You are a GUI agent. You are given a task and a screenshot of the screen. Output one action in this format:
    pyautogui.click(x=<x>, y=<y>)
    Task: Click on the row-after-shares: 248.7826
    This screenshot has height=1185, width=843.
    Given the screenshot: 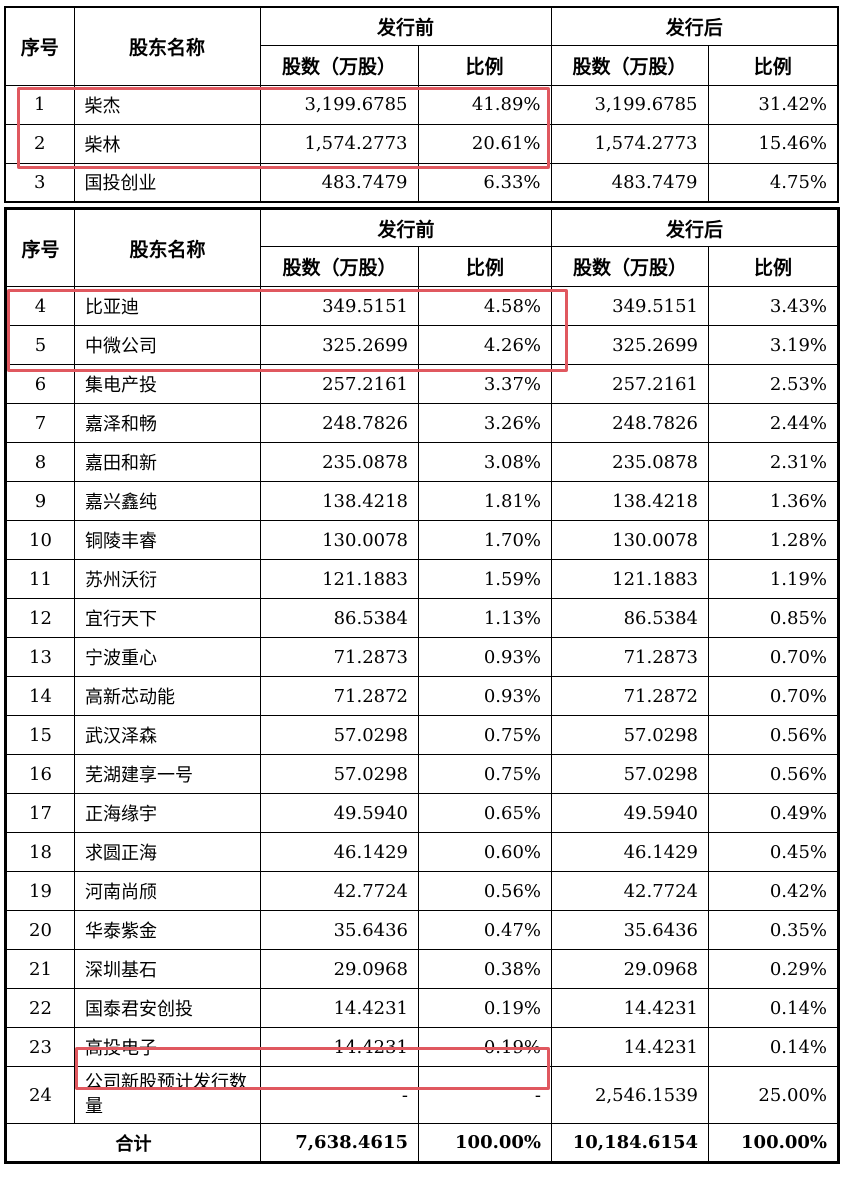 What is the action you would take?
    pyautogui.click(x=630, y=423)
    